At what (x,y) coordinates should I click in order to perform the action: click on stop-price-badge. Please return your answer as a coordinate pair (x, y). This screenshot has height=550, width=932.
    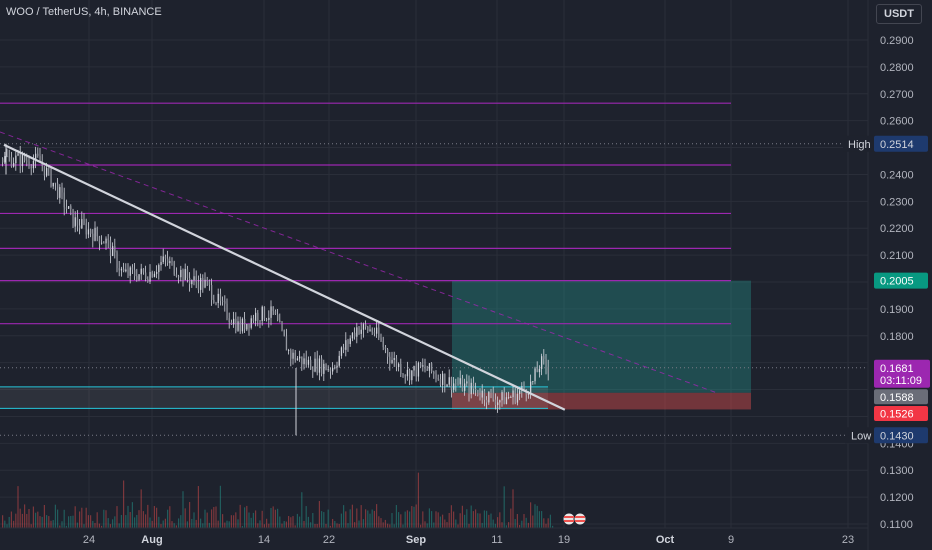
    Looking at the image, I should click on (901, 413).